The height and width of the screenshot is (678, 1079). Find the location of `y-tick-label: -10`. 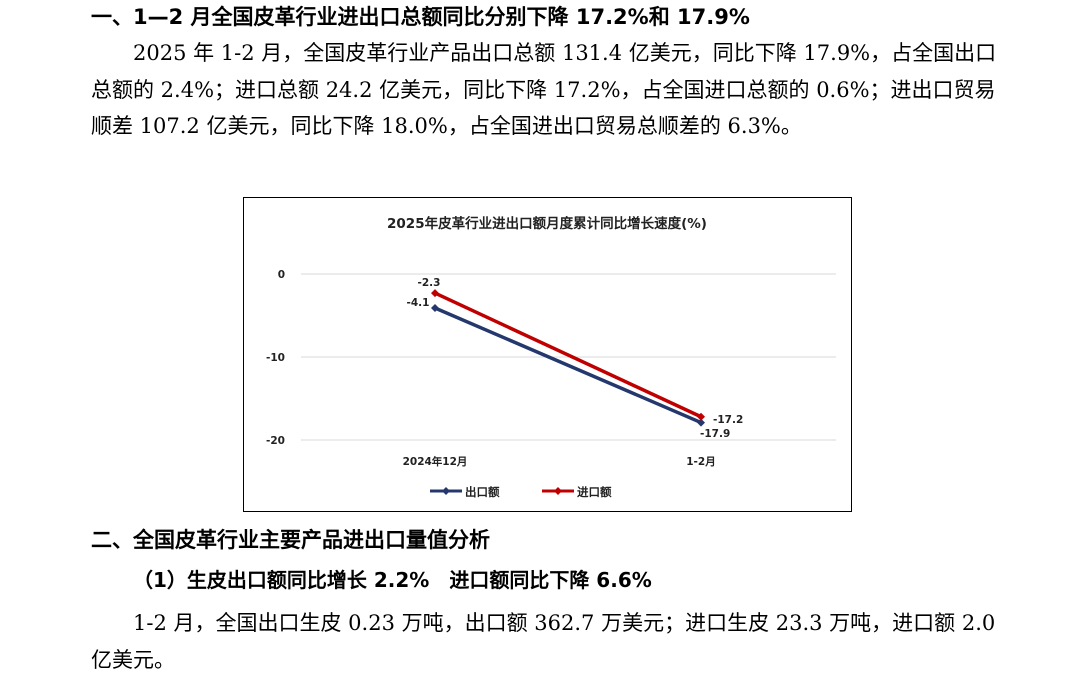

y-tick-label: -10 is located at coordinates (275, 358).